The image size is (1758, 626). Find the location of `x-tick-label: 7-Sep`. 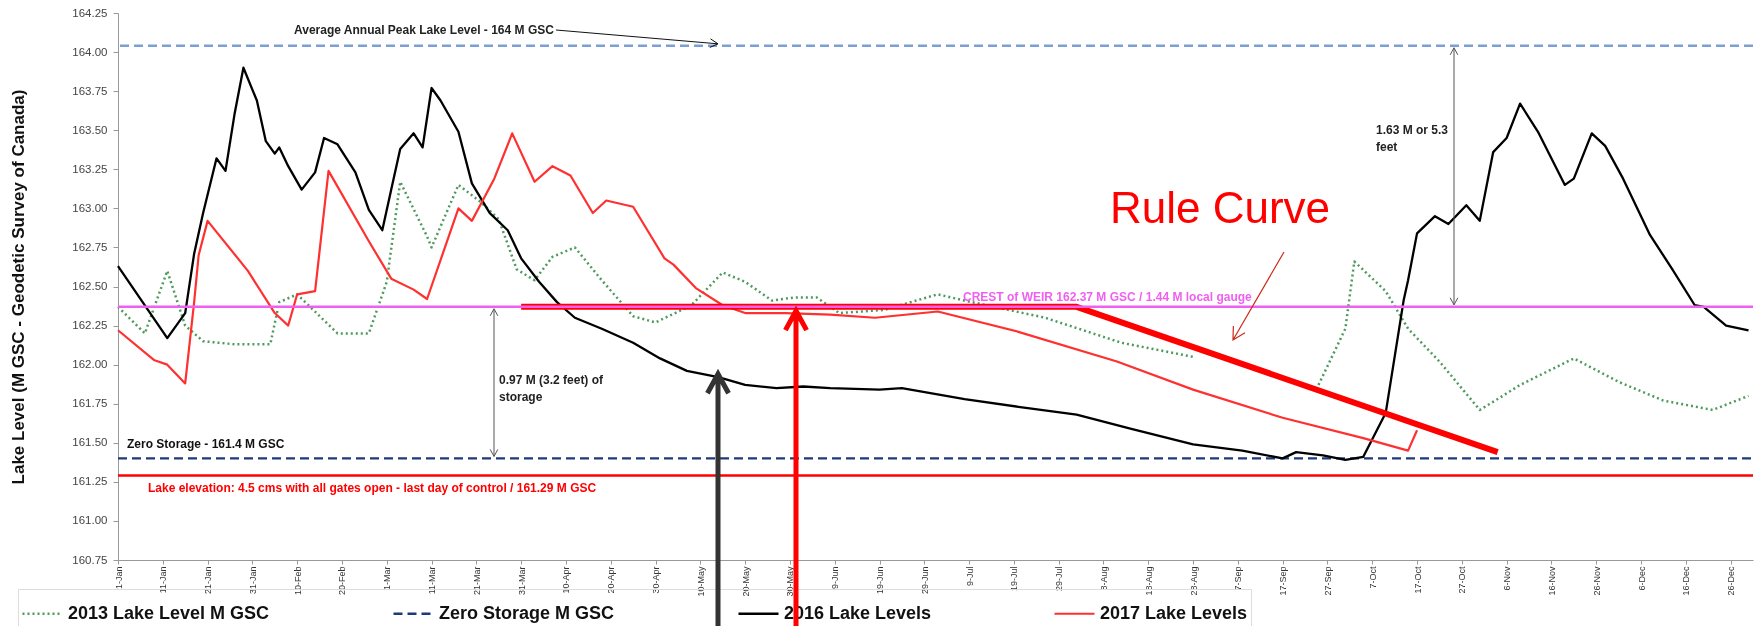

x-tick-label: 7-Sep is located at coordinates (1238, 578).